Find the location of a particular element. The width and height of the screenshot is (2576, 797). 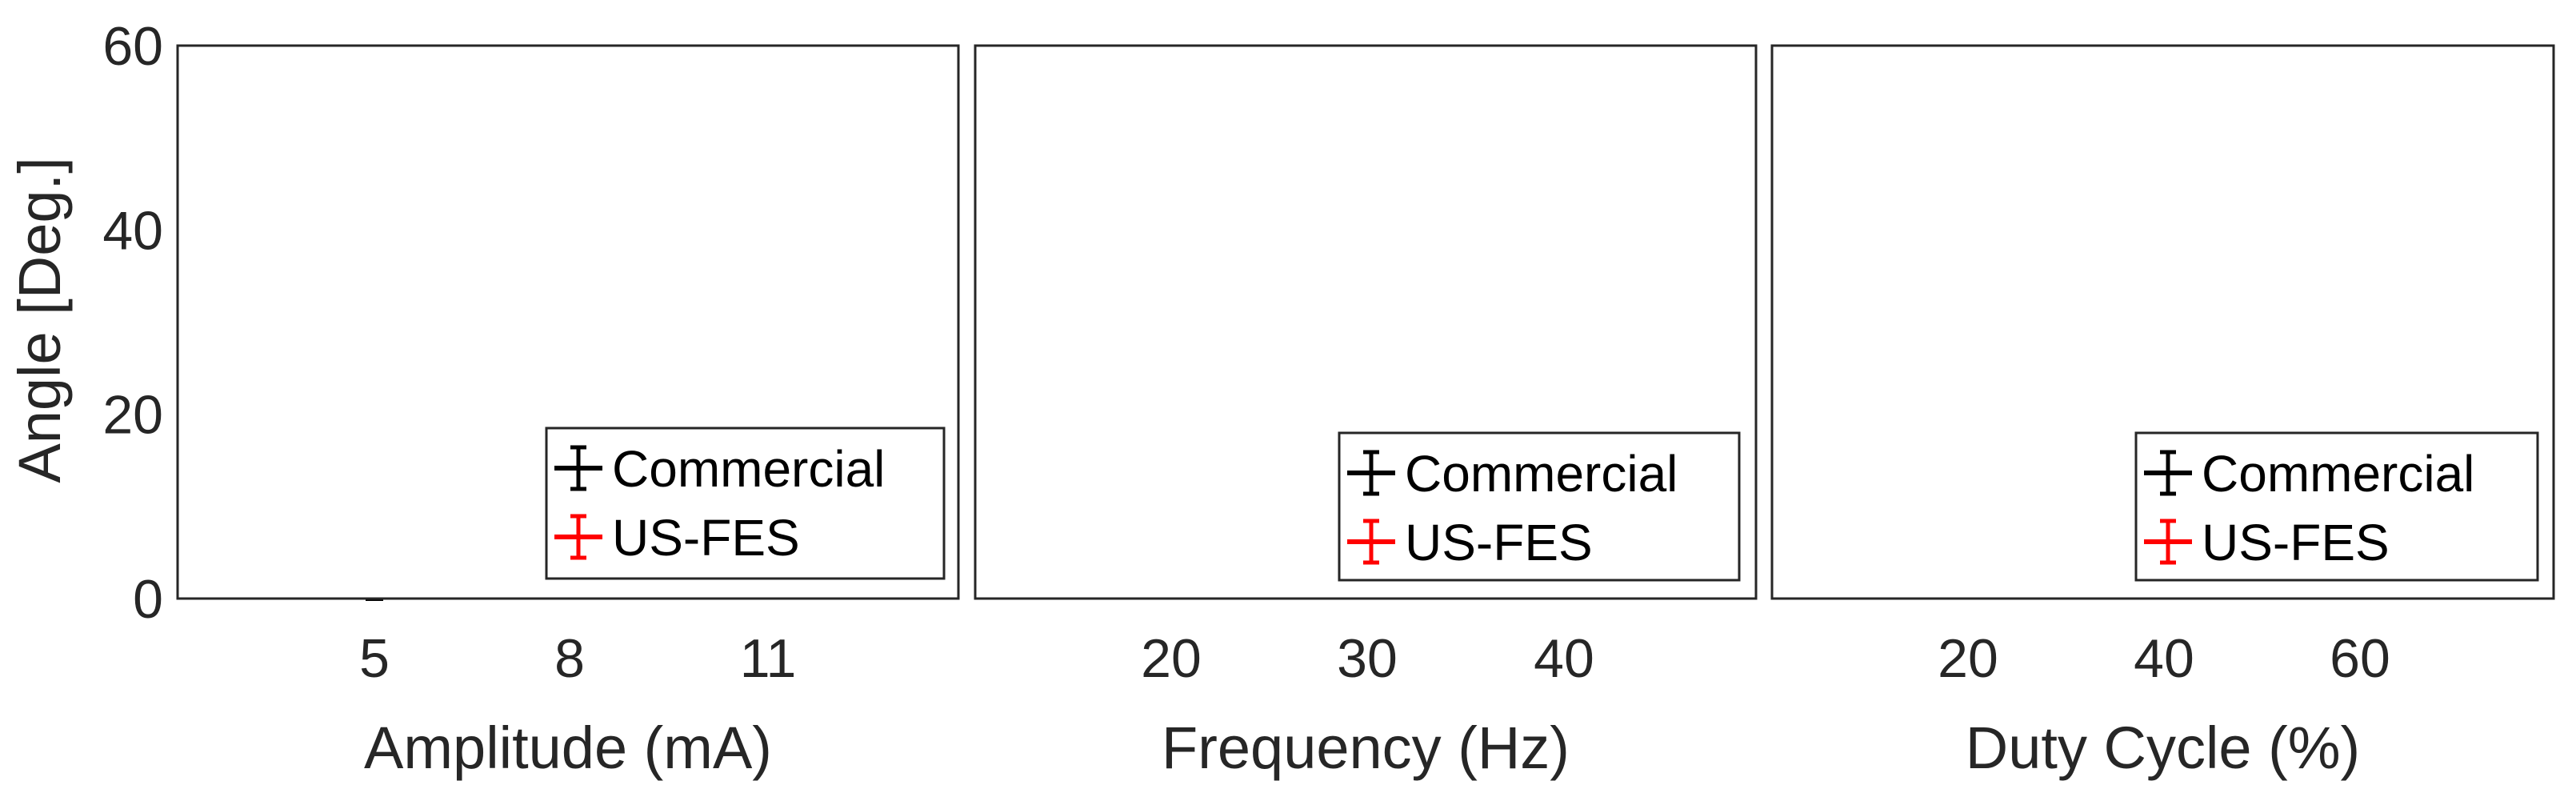

x-tick-label: 60 is located at coordinates (2360, 658).